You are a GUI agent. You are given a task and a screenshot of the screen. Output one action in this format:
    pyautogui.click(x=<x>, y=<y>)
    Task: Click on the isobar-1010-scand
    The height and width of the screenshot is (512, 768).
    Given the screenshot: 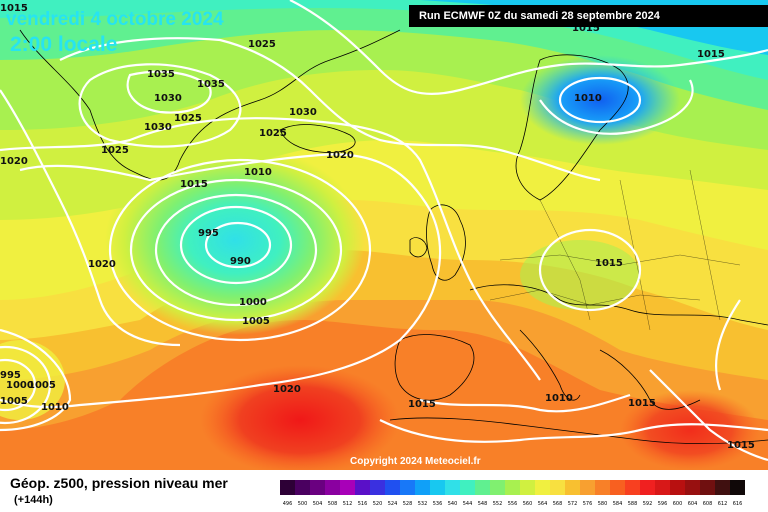 What is the action you would take?
    pyautogui.click(x=600, y=100)
    